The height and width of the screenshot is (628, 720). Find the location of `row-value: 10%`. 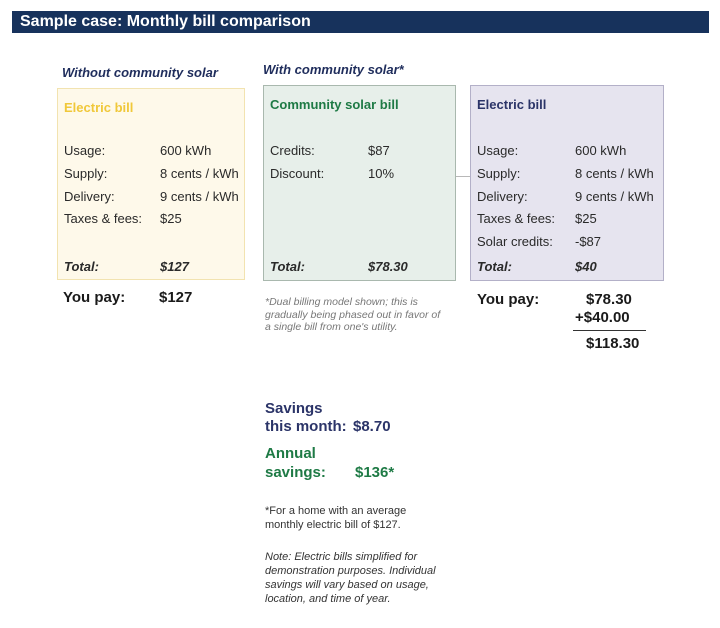

row-value: 10% is located at coordinates (381, 173).